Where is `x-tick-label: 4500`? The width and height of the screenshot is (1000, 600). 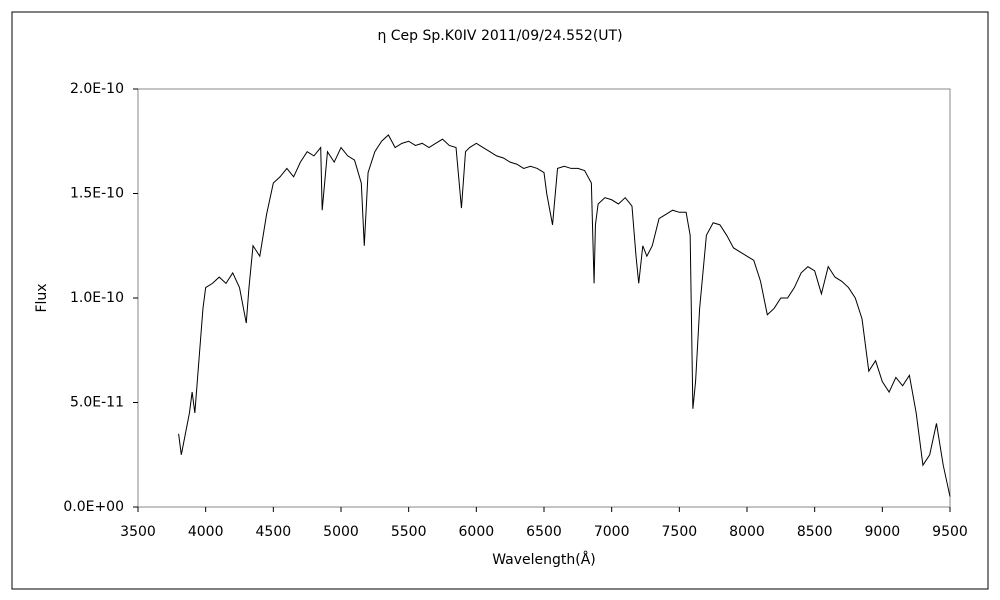
x-tick-label: 4500 is located at coordinates (274, 532).